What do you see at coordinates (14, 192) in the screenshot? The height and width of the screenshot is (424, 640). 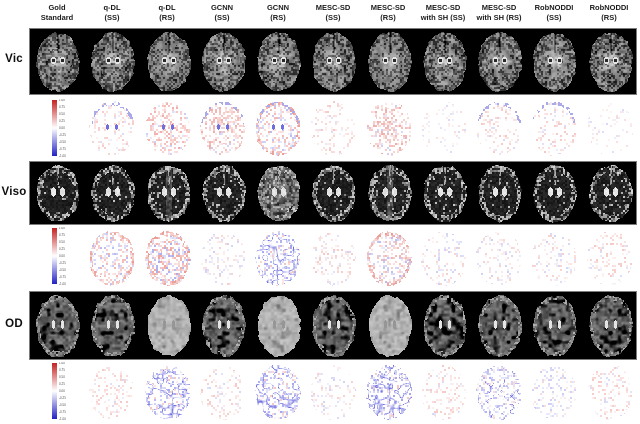 I see `row-label-viso: Viso` at bounding box center [14, 192].